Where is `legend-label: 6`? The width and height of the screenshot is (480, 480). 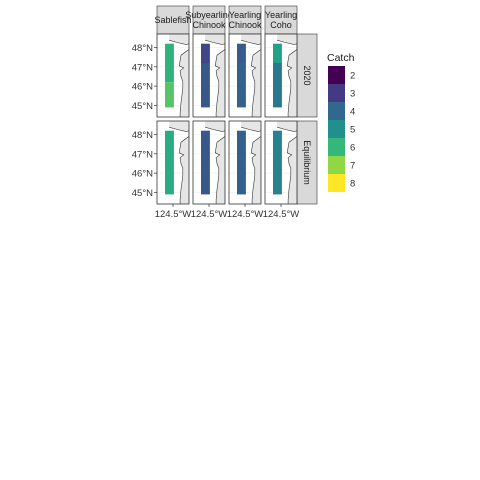 legend-label: 6 is located at coordinates (352, 148).